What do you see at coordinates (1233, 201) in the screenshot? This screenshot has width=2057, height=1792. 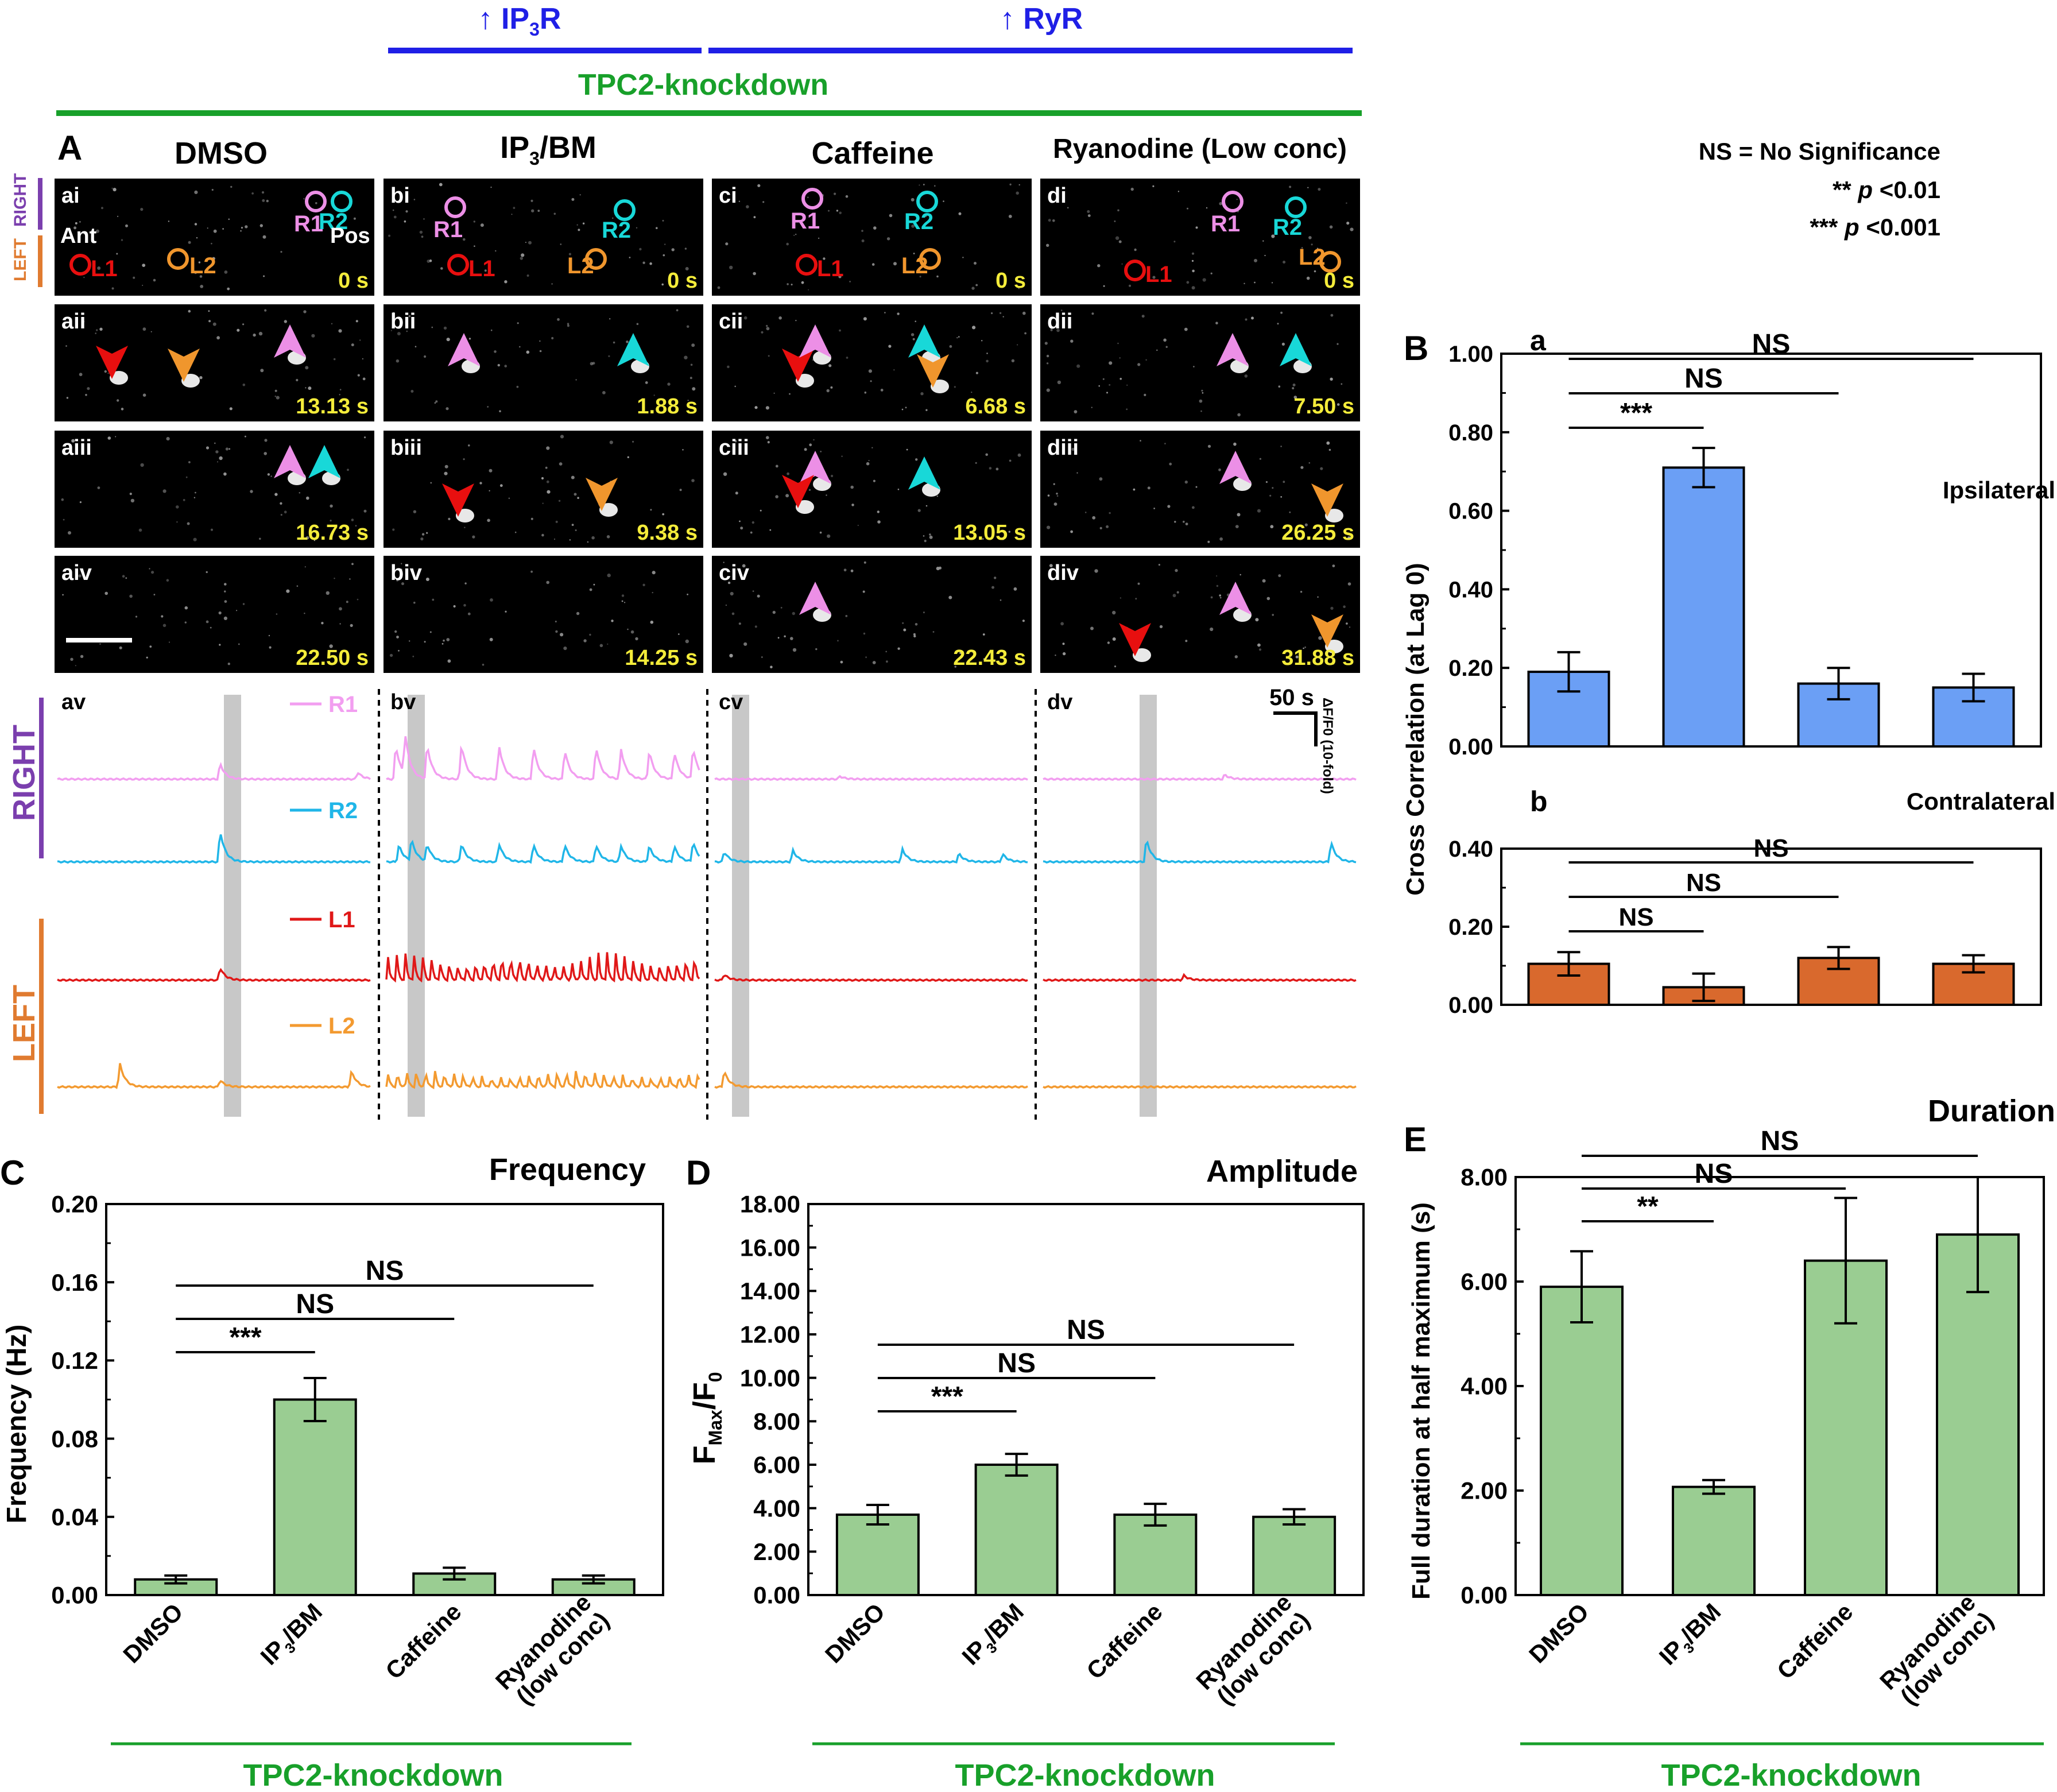 I see `roi-r1-circle` at bounding box center [1233, 201].